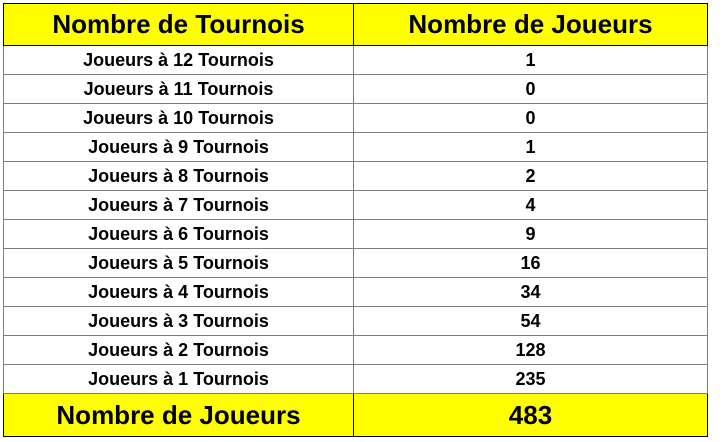 Image resolution: width=724 pixels, height=442 pixels. What do you see at coordinates (178, 321) in the screenshot?
I see `row-label: Joueurs à 3 Tournois` at bounding box center [178, 321].